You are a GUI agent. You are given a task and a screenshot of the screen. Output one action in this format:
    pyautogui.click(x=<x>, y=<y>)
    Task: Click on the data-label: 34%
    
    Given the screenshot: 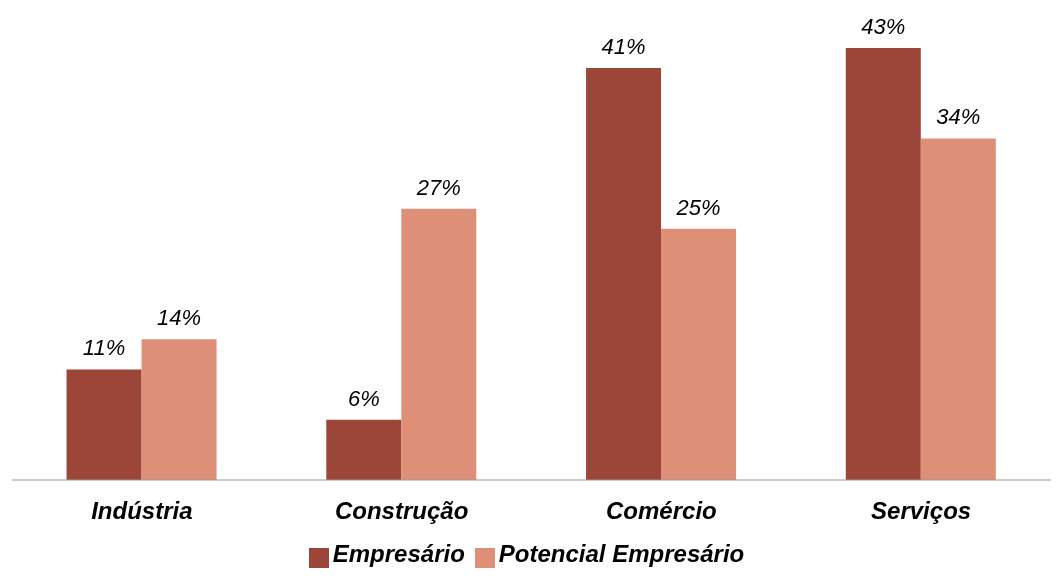 What is the action you would take?
    pyautogui.click(x=958, y=117)
    